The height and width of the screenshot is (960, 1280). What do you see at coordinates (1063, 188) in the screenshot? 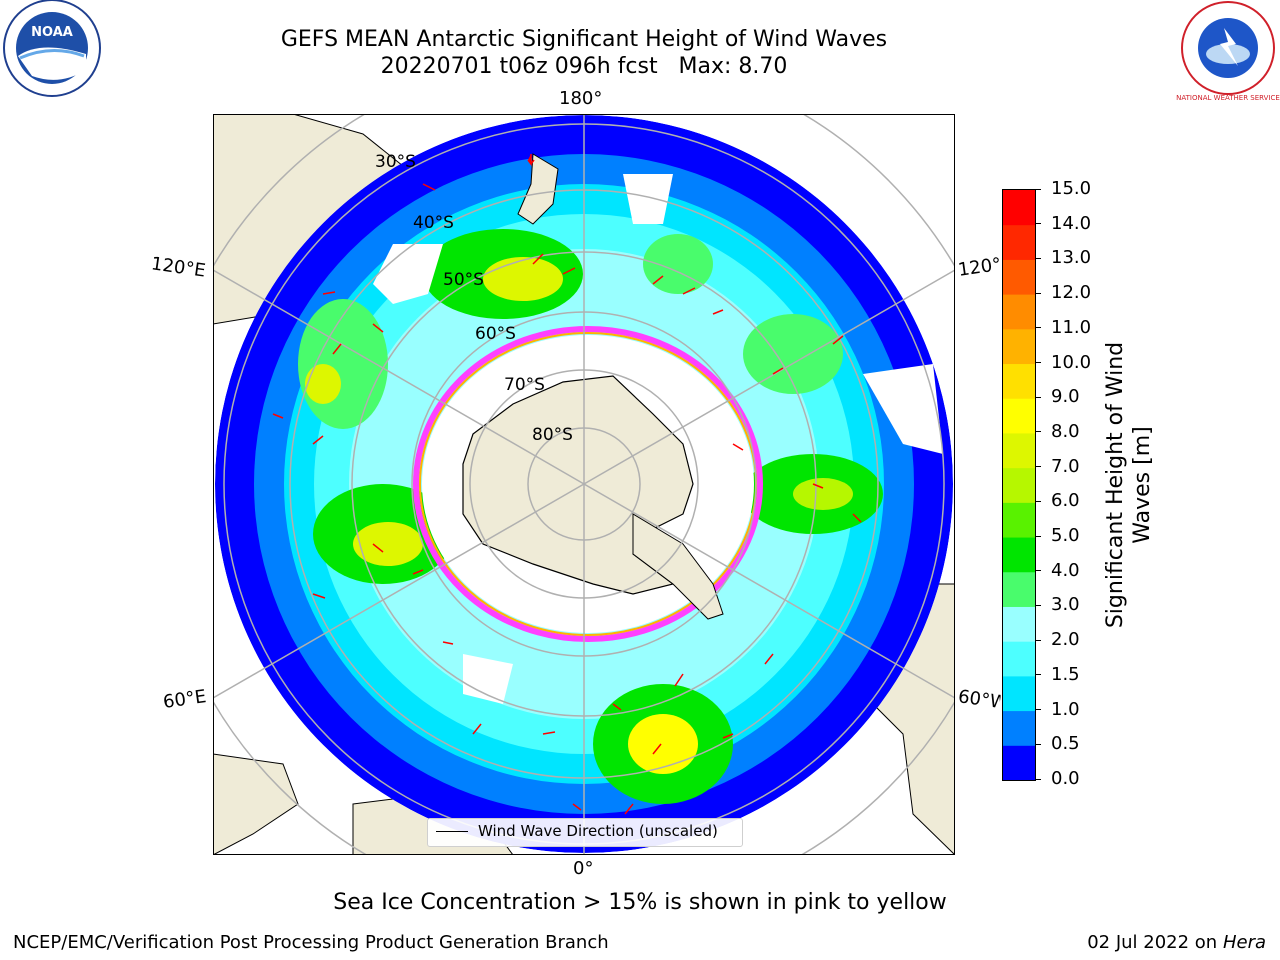
I see `colorbar-tick-label: 15.0` at bounding box center [1063, 188].